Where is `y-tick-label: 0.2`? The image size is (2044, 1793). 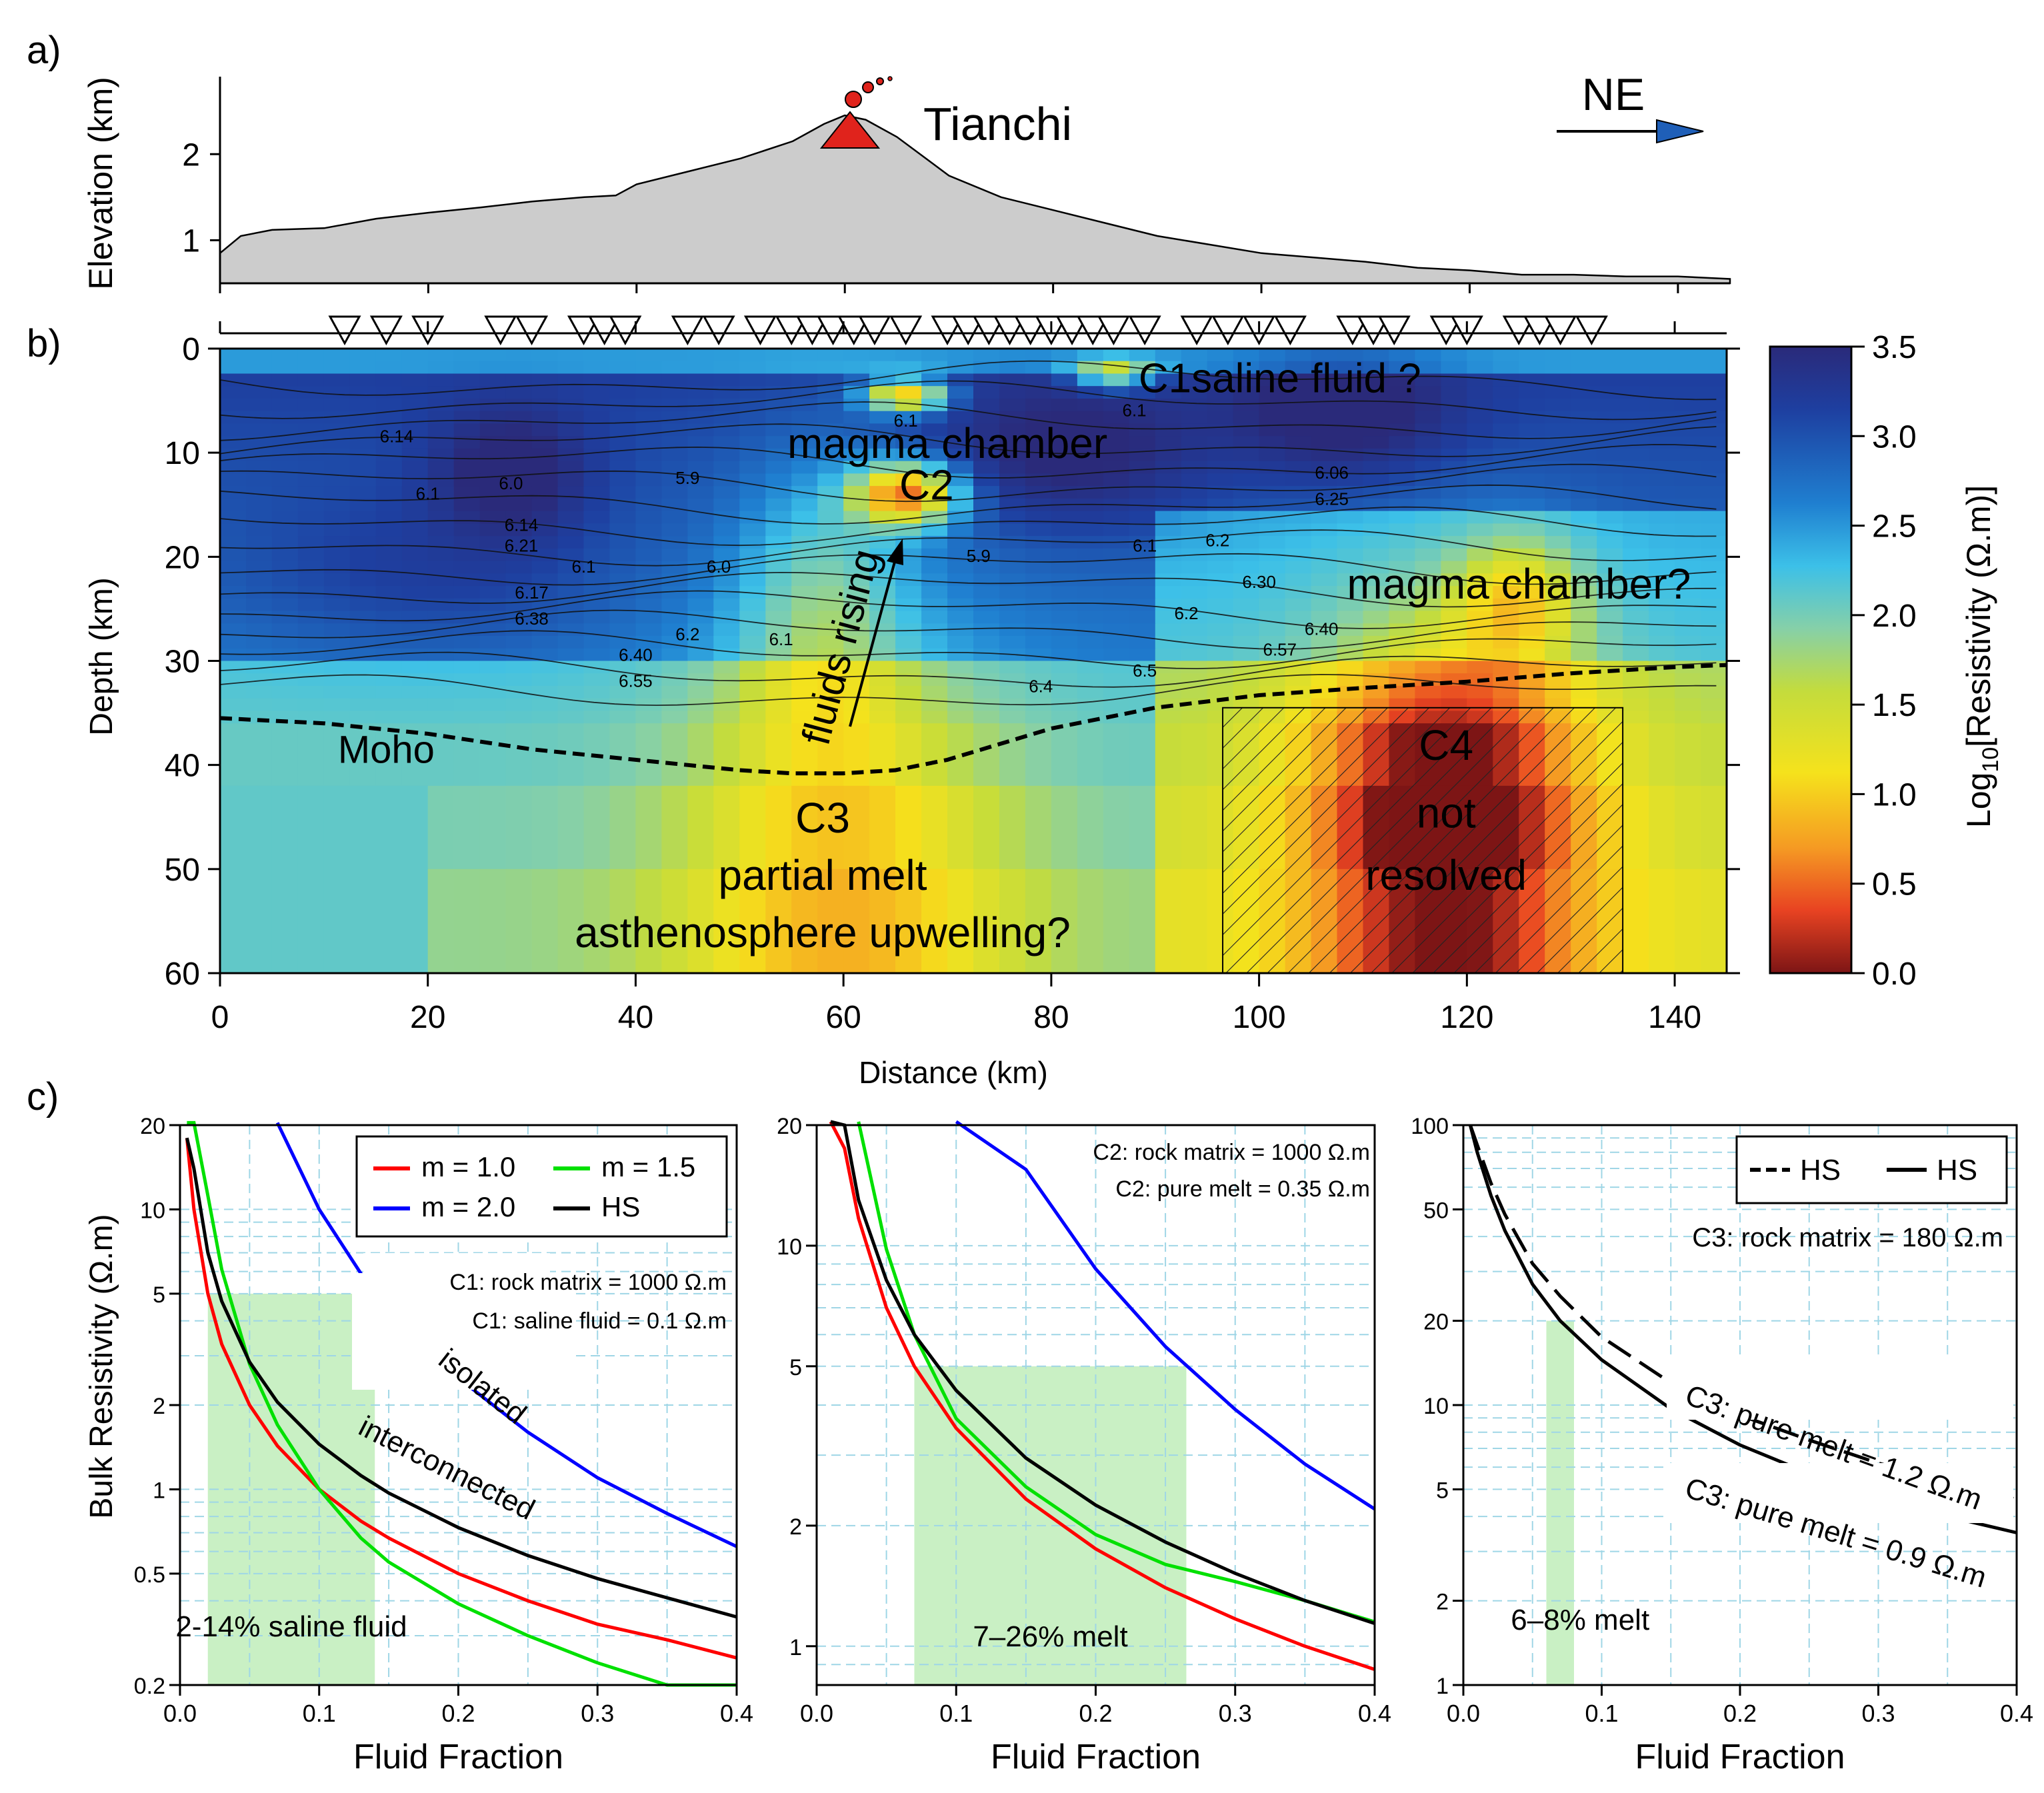 y-tick-label: 0.2 is located at coordinates (149, 1686).